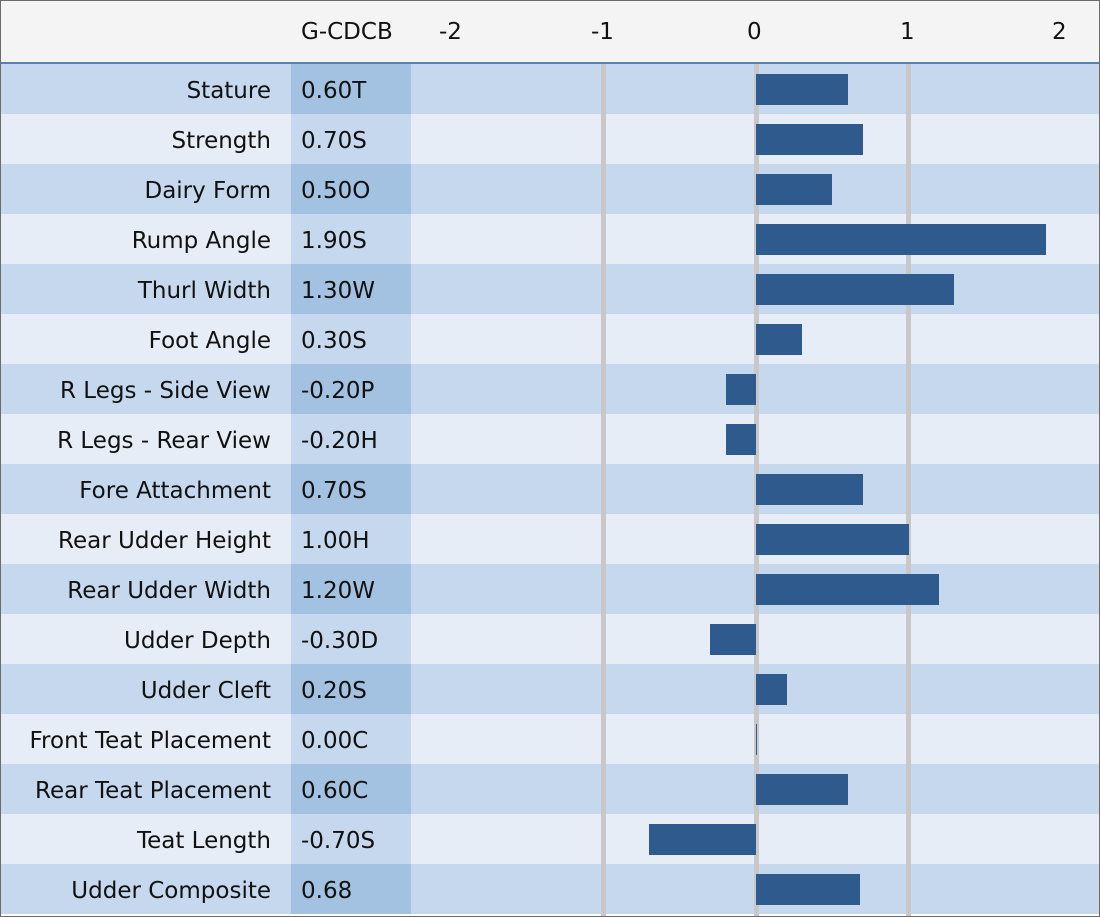 The width and height of the screenshot is (1100, 917). I want to click on table-row: Rump Angle 1.90S, so click(550, 239).